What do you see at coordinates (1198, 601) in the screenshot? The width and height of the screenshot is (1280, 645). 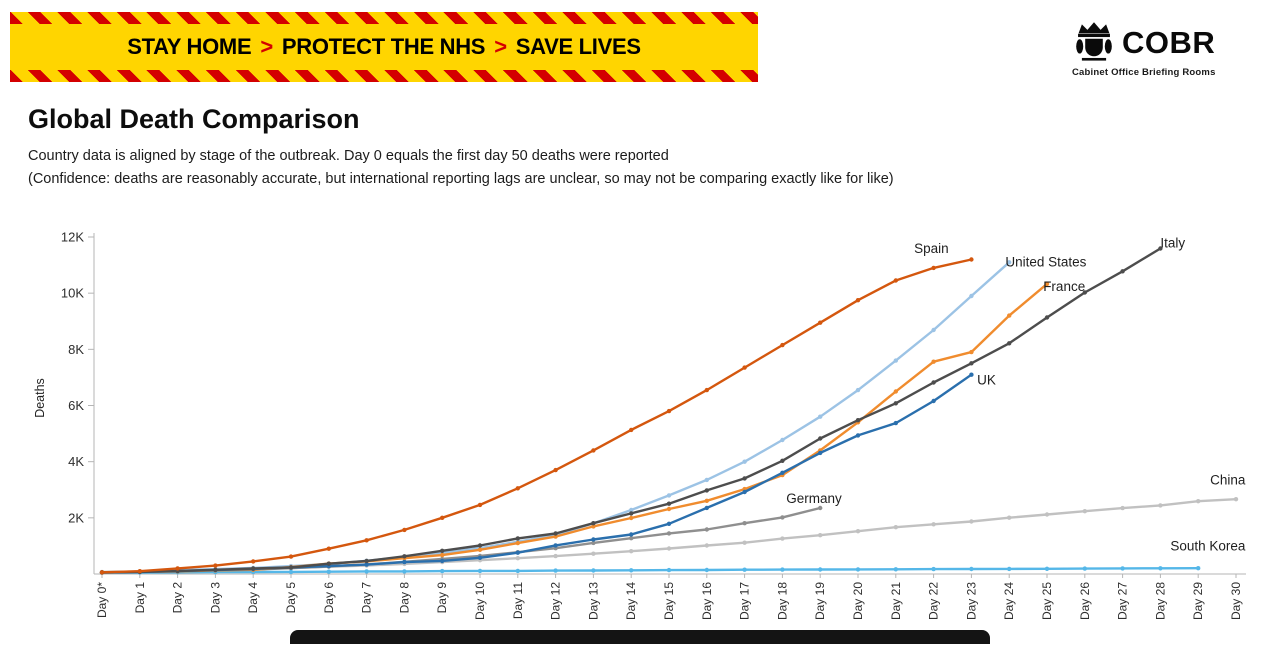 I see `svg-text: Day 29` at bounding box center [1198, 601].